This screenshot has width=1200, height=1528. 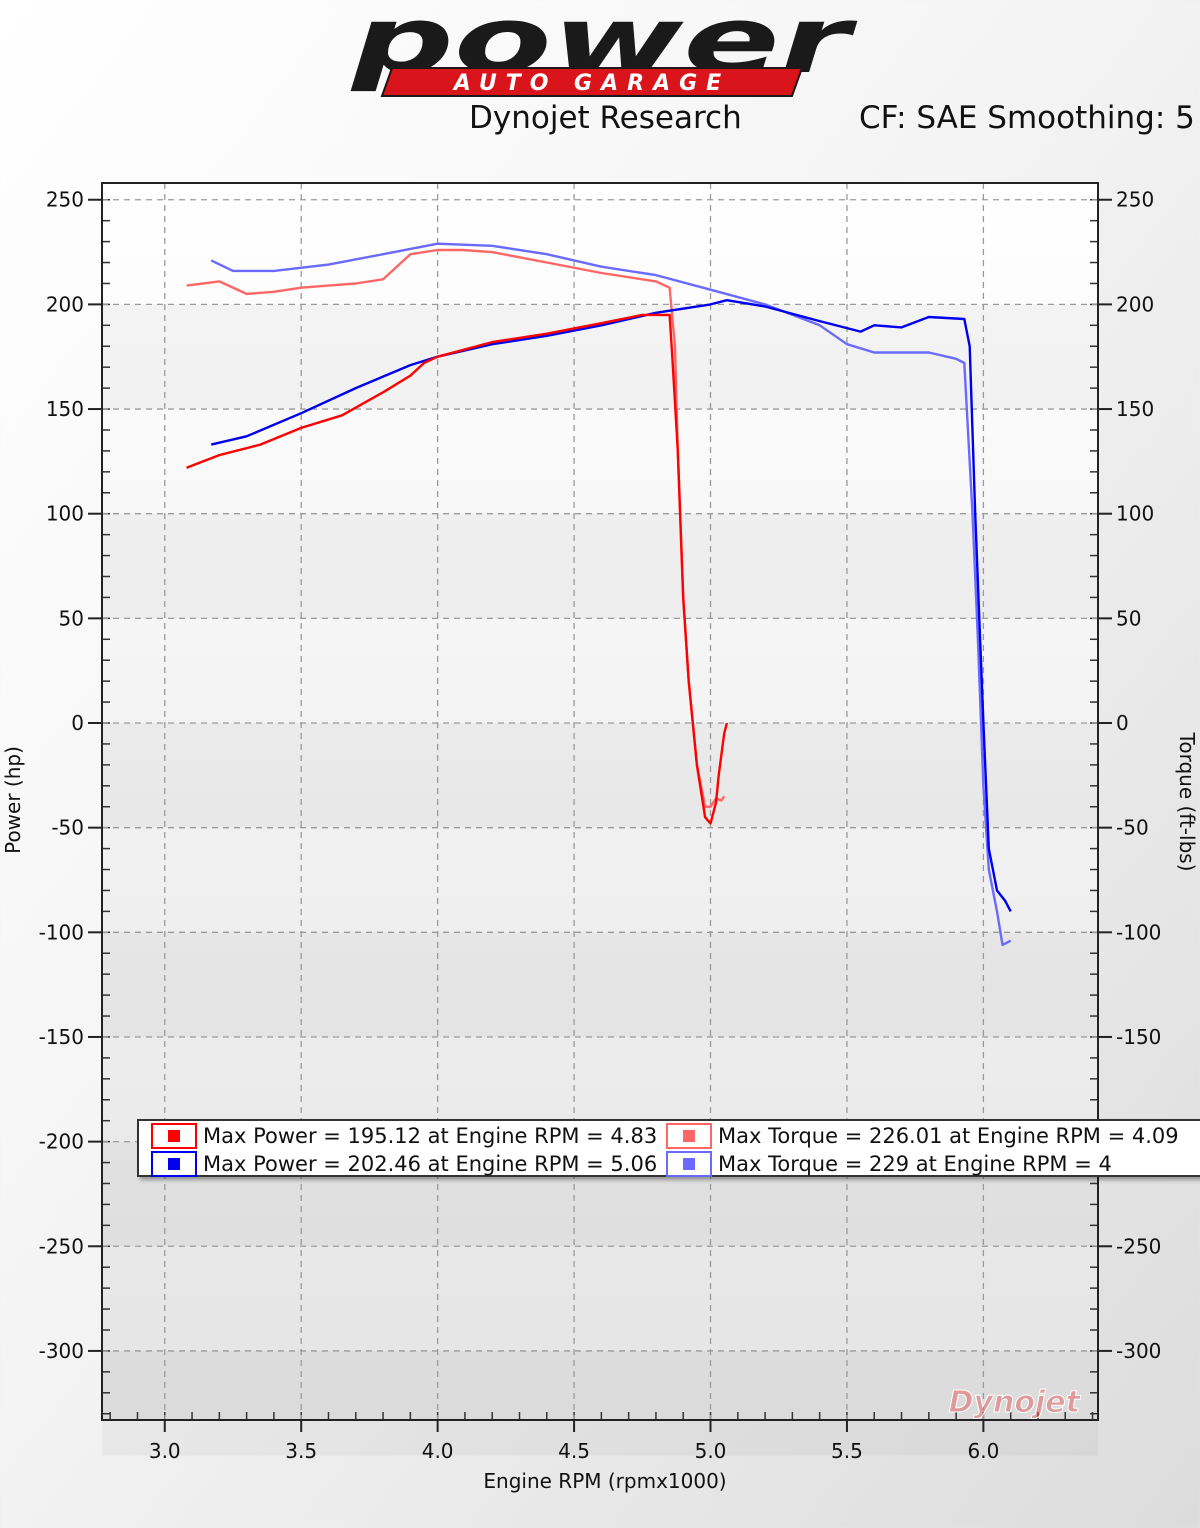 I want to click on y2-tick-label: -150, so click(x=1138, y=1037).